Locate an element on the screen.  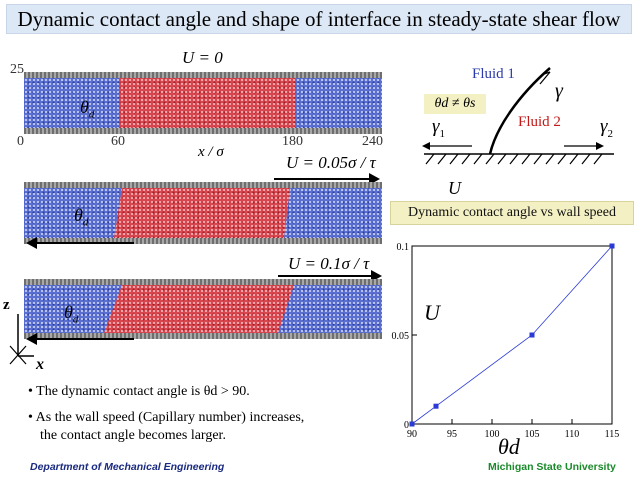
plot-frame is located at coordinates (512, 335).